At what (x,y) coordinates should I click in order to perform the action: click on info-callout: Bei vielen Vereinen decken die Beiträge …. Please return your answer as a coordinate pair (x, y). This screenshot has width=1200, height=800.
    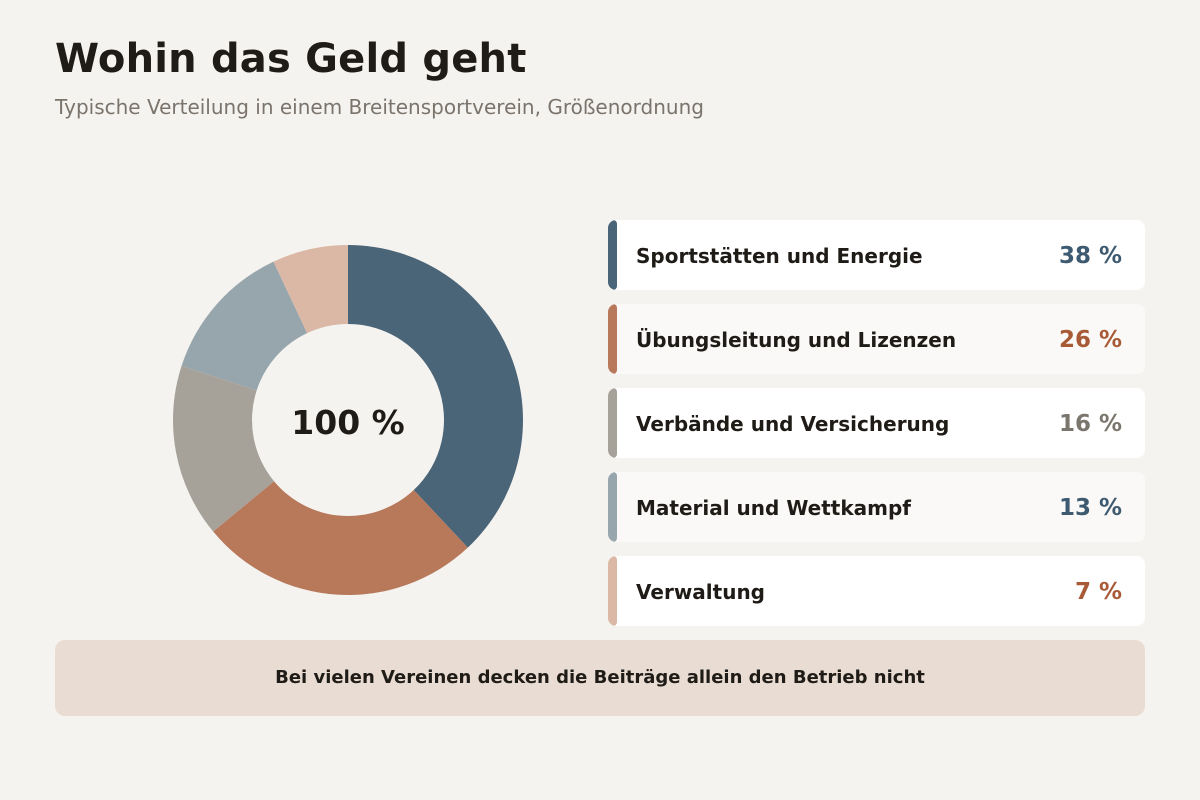
    Looking at the image, I should click on (600, 678).